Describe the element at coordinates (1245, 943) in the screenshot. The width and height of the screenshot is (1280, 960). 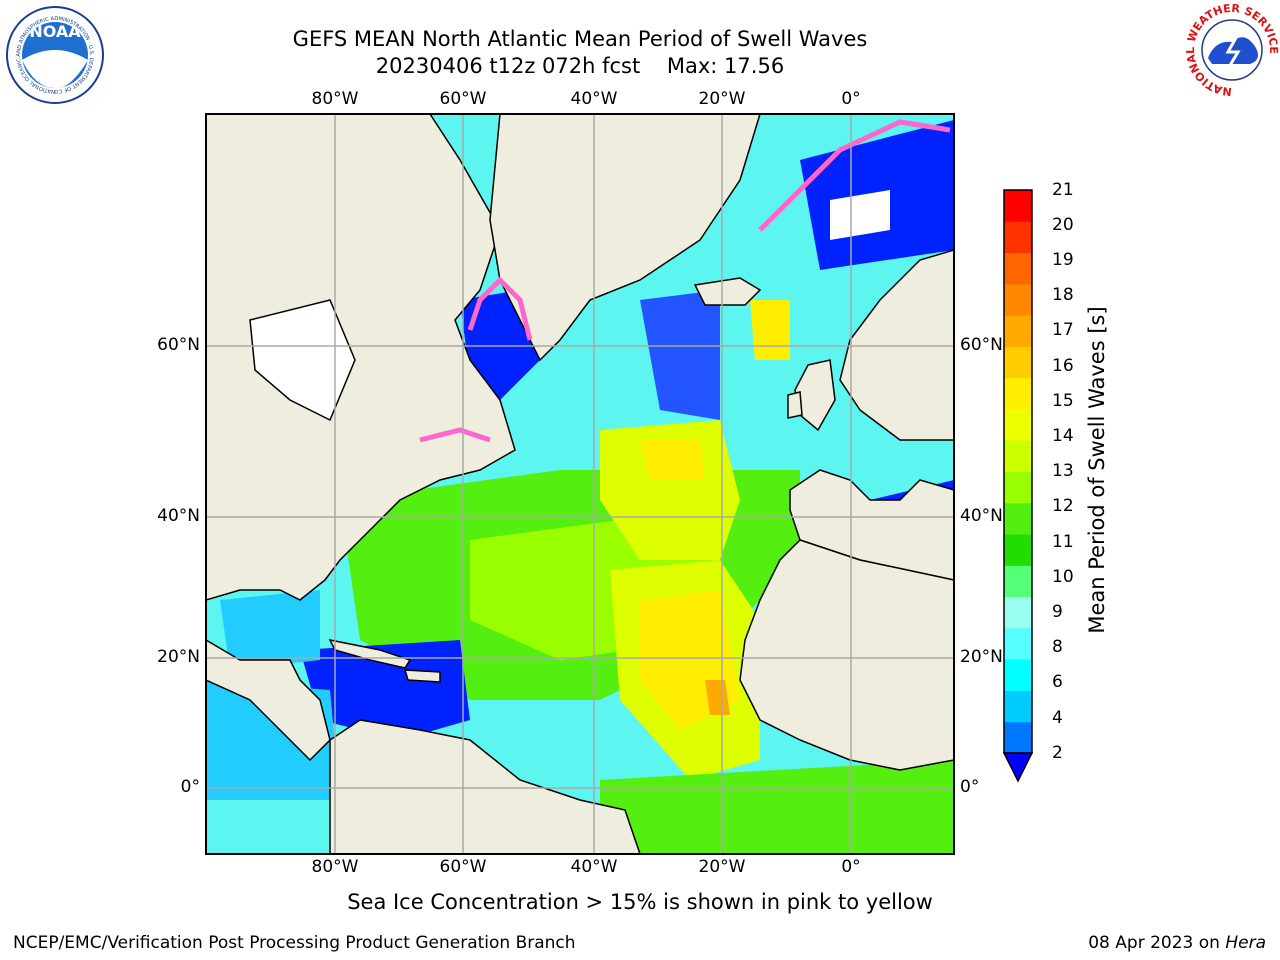
I see `footer-host: Hera` at that location.